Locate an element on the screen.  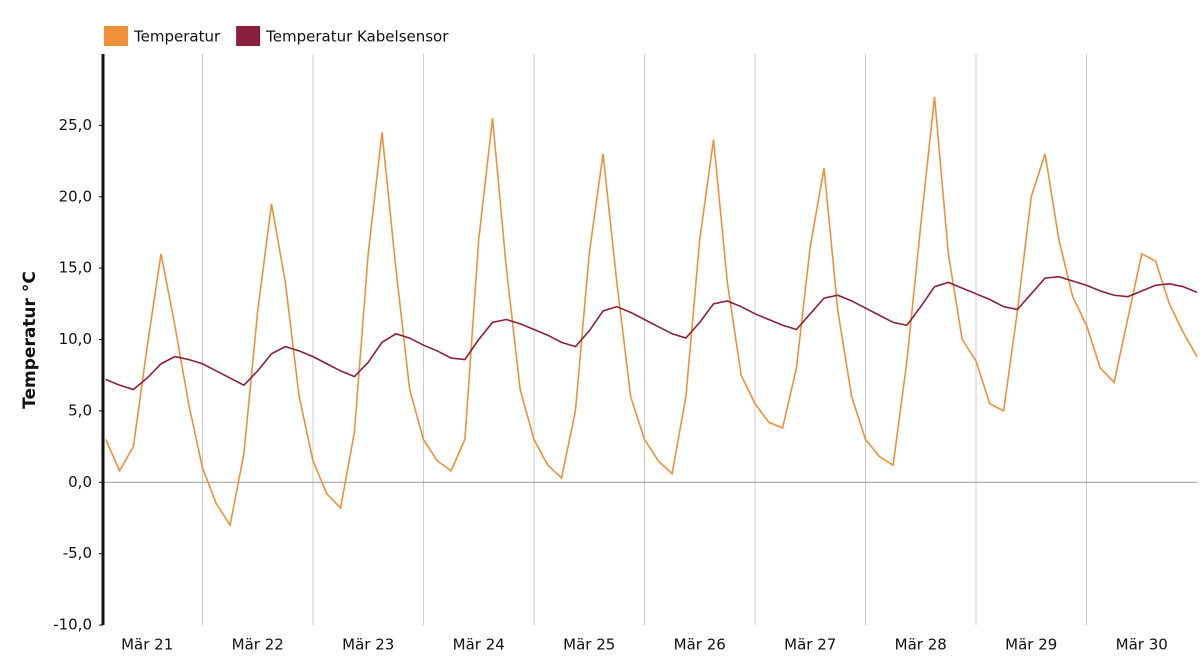
y-tick-label: -10,0 is located at coordinates (72, 625).